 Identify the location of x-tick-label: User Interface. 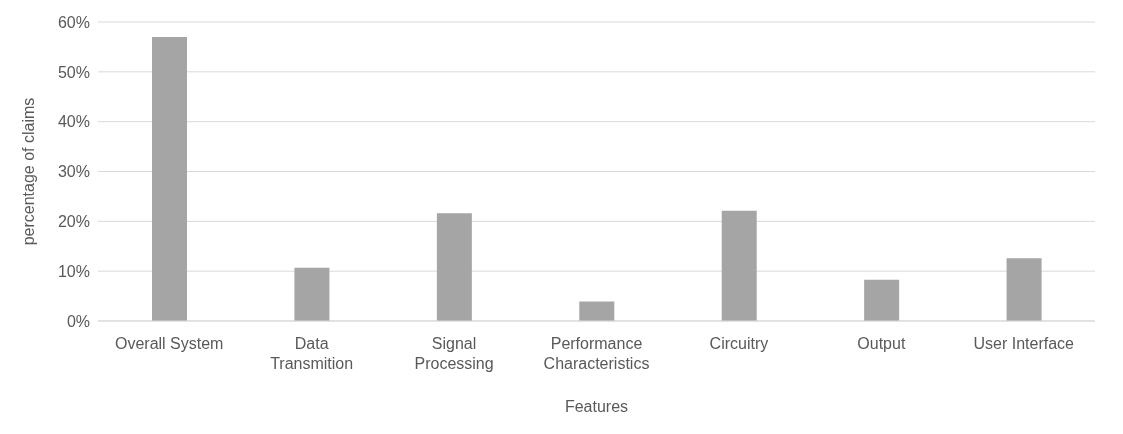
(1024, 343).